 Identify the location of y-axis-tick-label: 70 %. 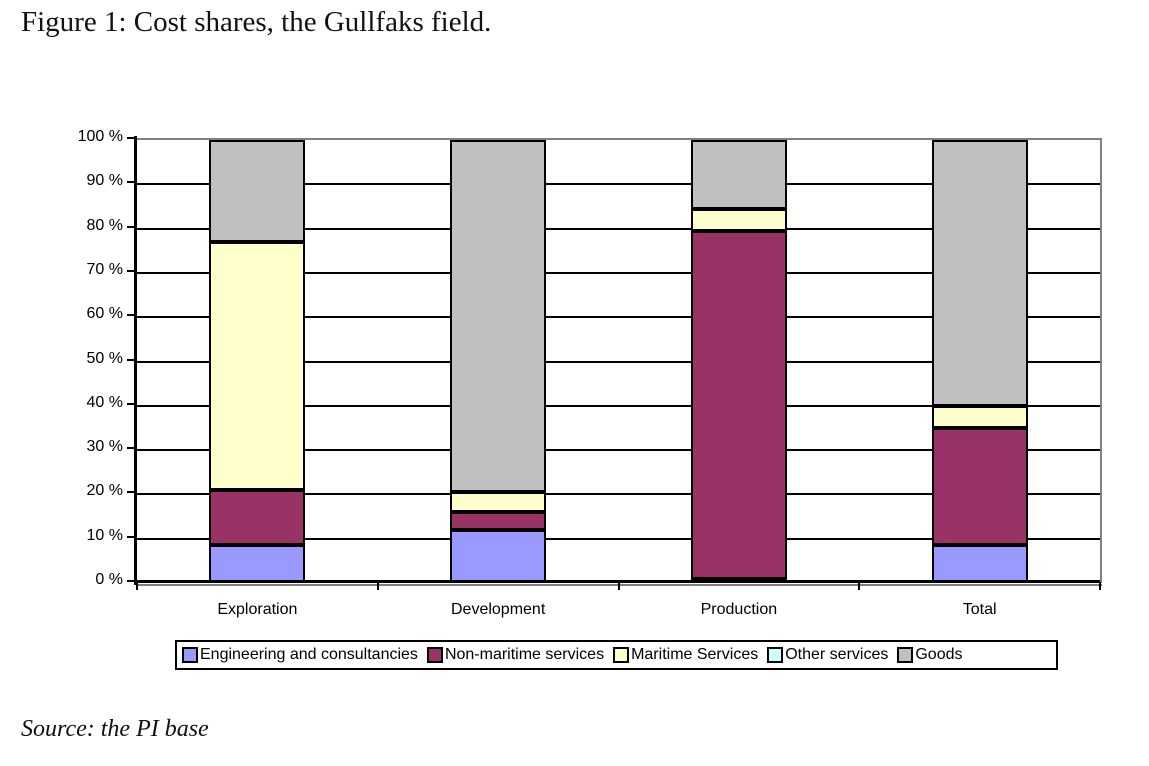
(104, 269).